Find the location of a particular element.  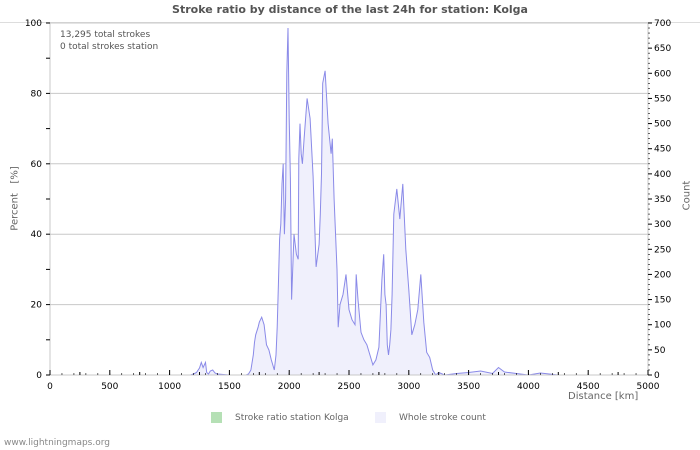

station-strokes-note: 0 total strokes station is located at coordinates (109, 47).